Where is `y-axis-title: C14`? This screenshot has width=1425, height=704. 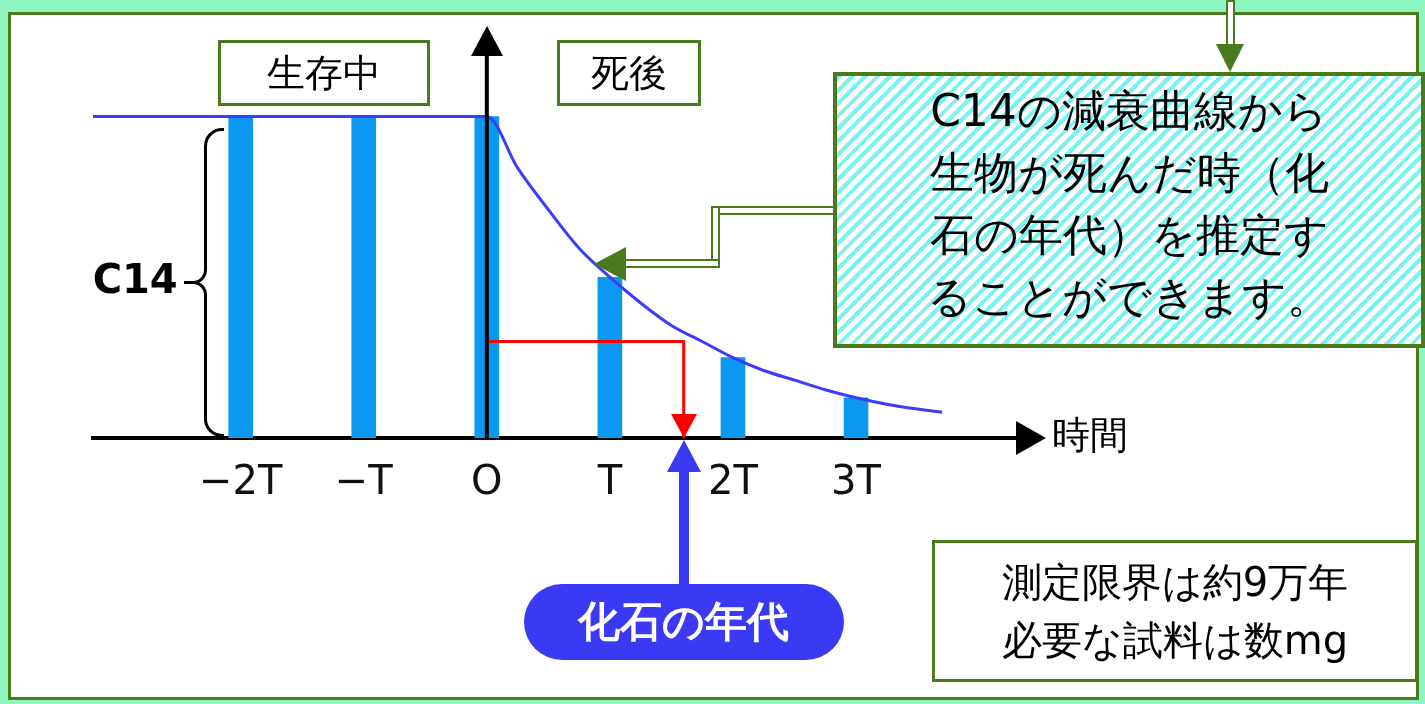 y-axis-title: C14 is located at coordinates (135, 278).